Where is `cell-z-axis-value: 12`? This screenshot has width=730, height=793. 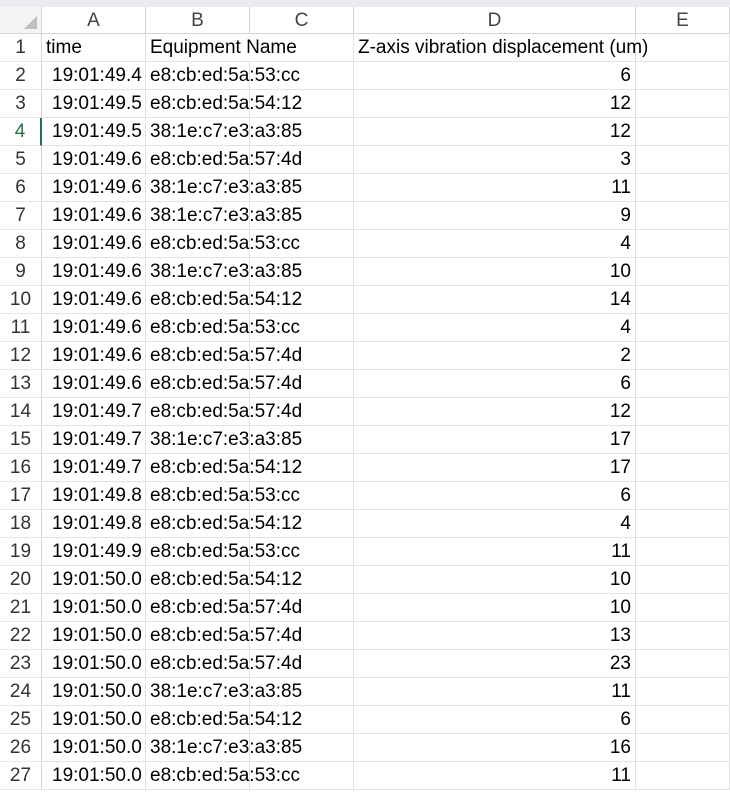 cell-z-axis-value: 12 is located at coordinates (495, 412).